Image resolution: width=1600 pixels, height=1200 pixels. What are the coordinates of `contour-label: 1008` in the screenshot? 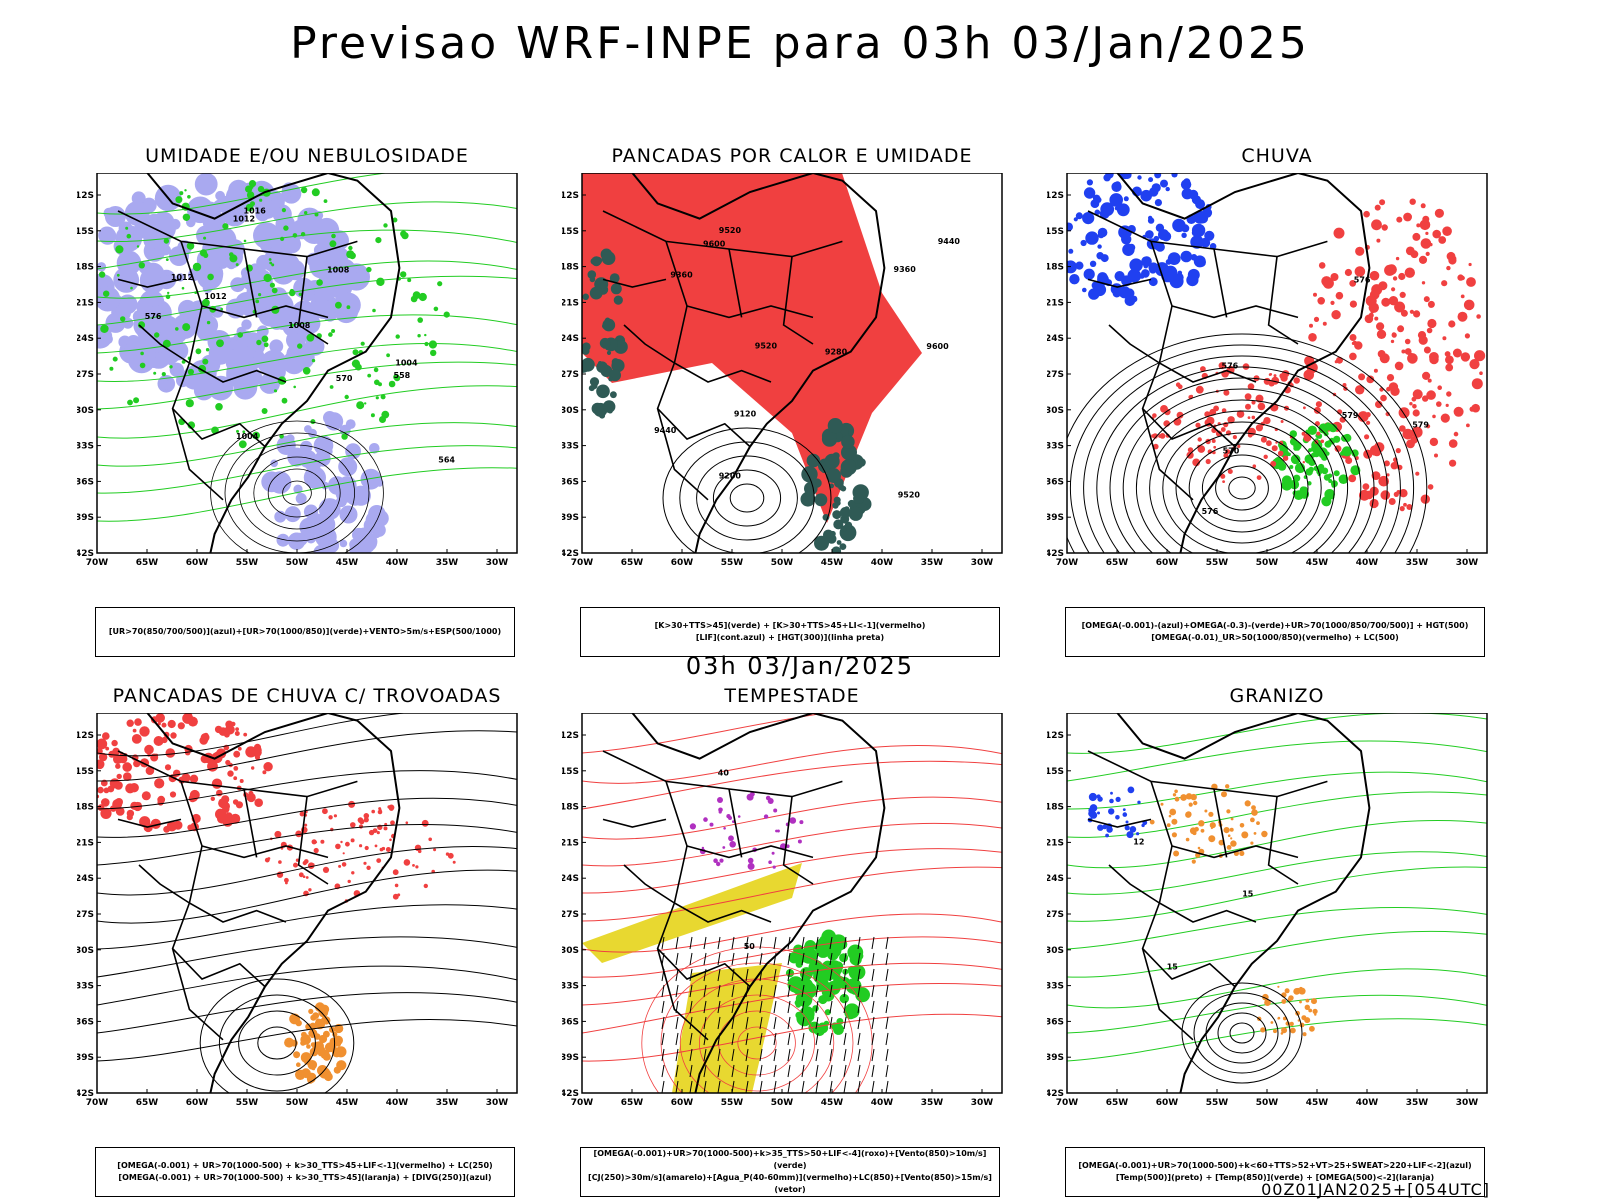 It's located at (299, 325).